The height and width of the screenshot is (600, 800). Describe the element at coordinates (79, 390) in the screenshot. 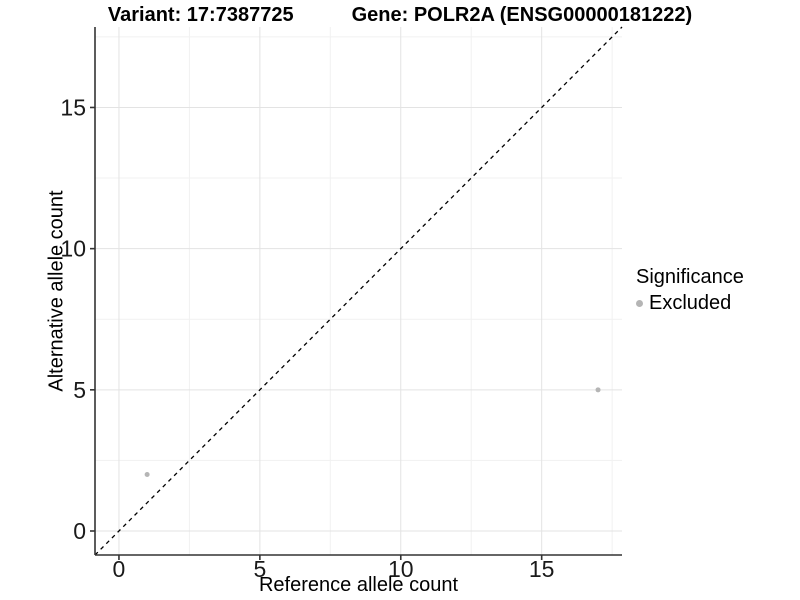

I see `y-tick-label: 5` at that location.